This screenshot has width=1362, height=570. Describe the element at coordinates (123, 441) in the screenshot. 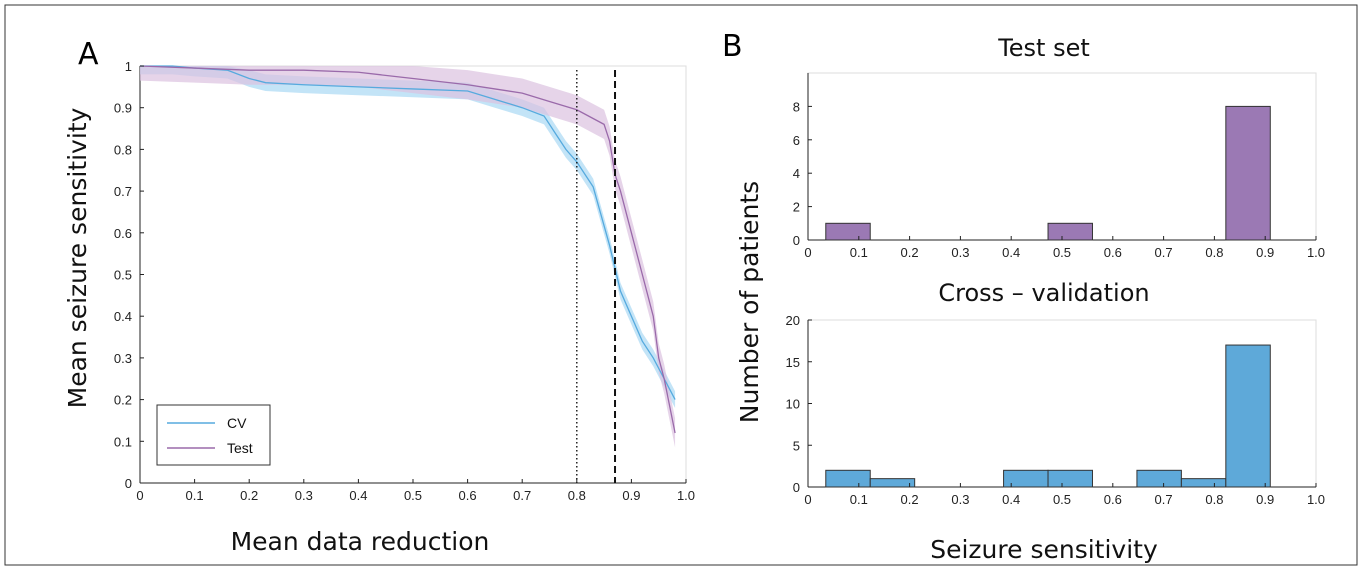

I see `panel-a-ytick-label: 0.1` at that location.